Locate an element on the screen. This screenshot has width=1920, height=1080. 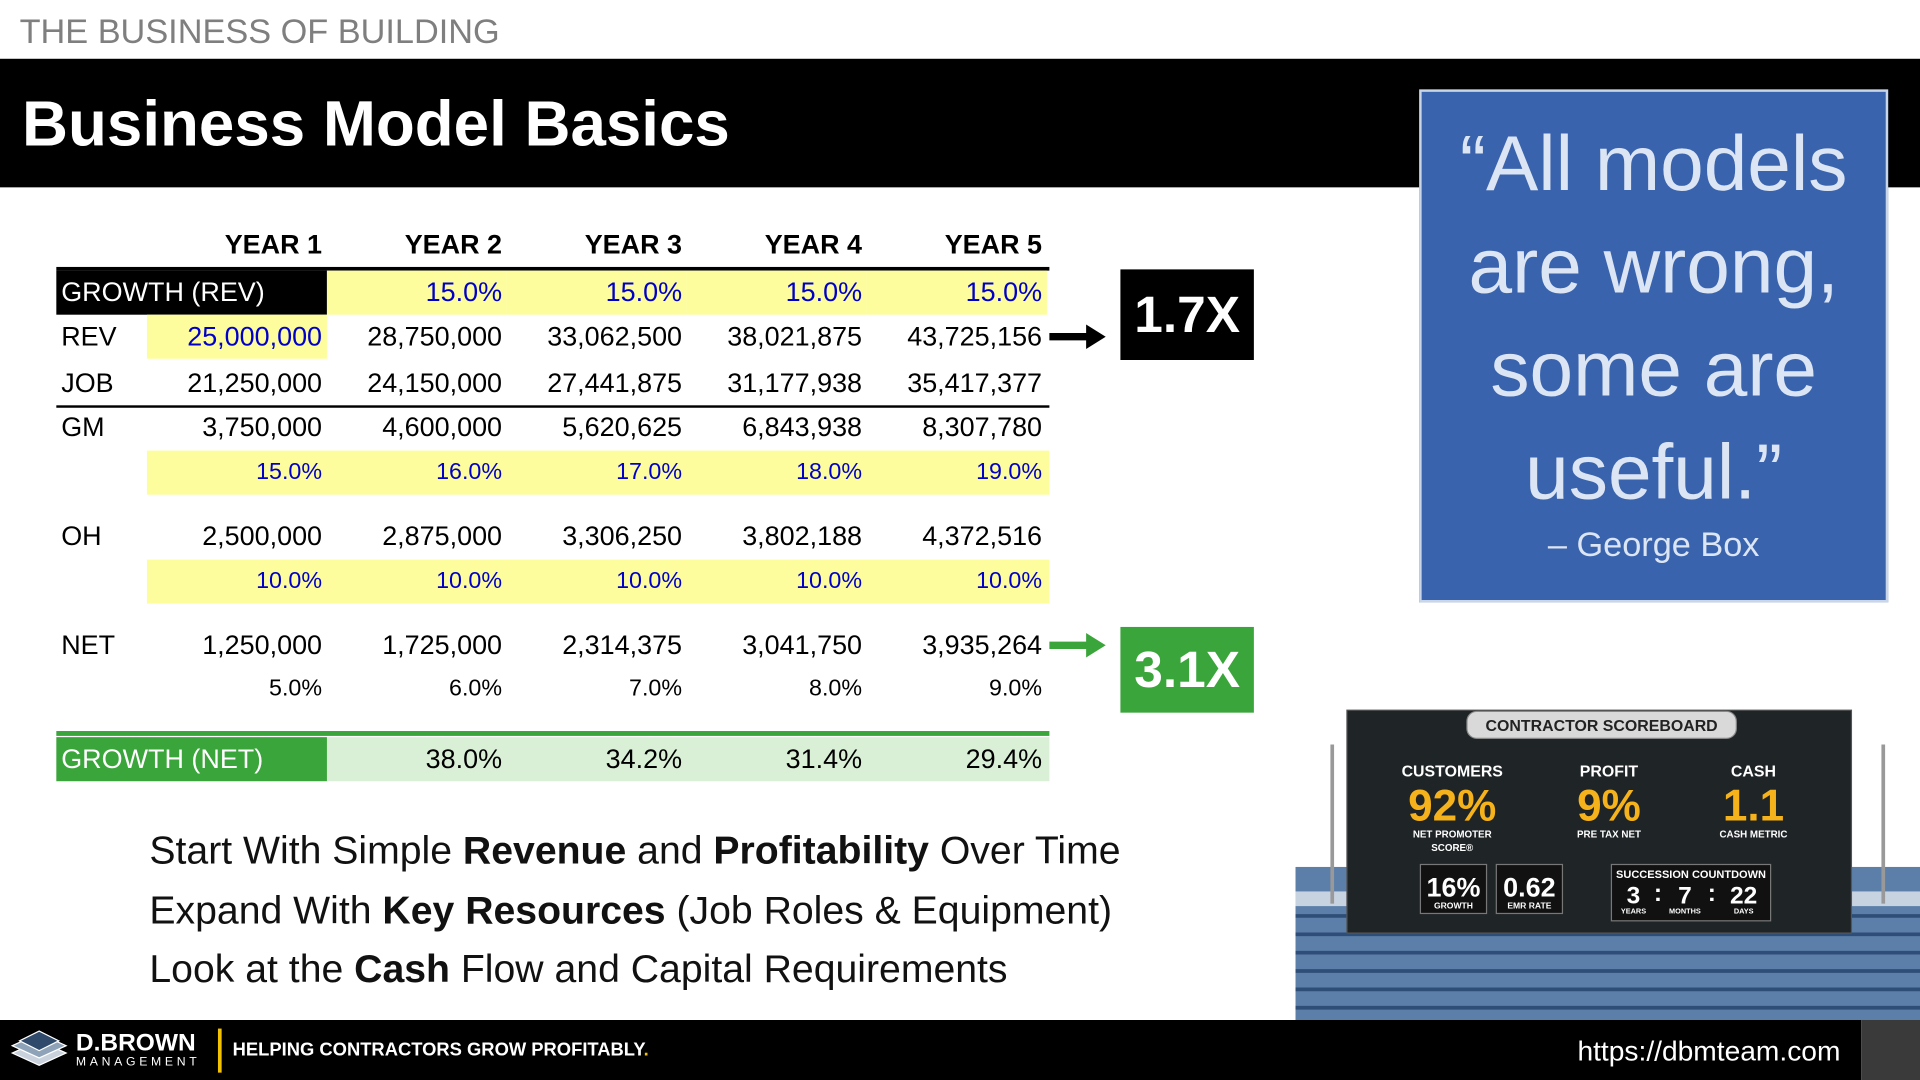
tagline-wrap: HELPING CONTRACTORS GROW PROFITABLY. is located at coordinates (441, 1050).